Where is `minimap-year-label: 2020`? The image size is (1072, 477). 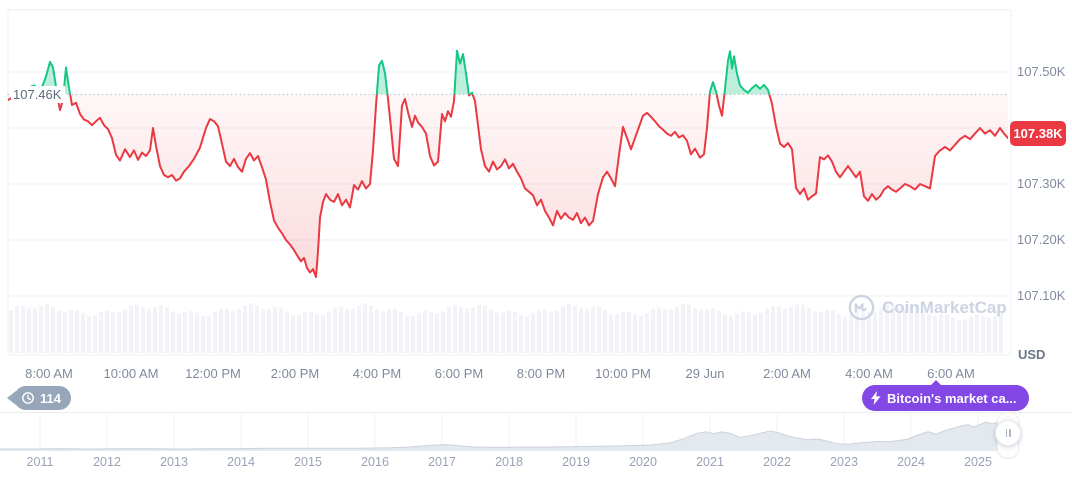
minimap-year-label: 2020 is located at coordinates (643, 462).